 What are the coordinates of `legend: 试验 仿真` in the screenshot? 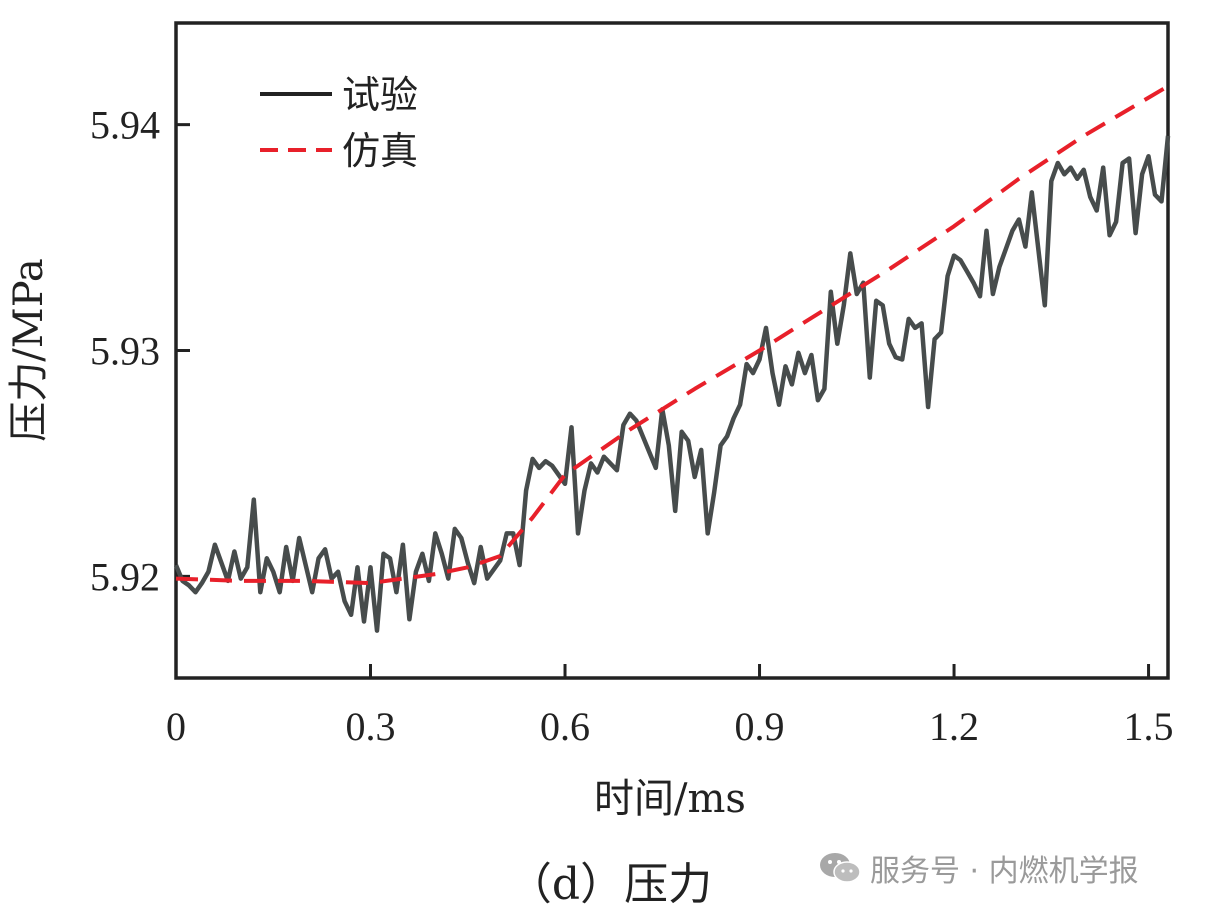 It's located at (339, 123).